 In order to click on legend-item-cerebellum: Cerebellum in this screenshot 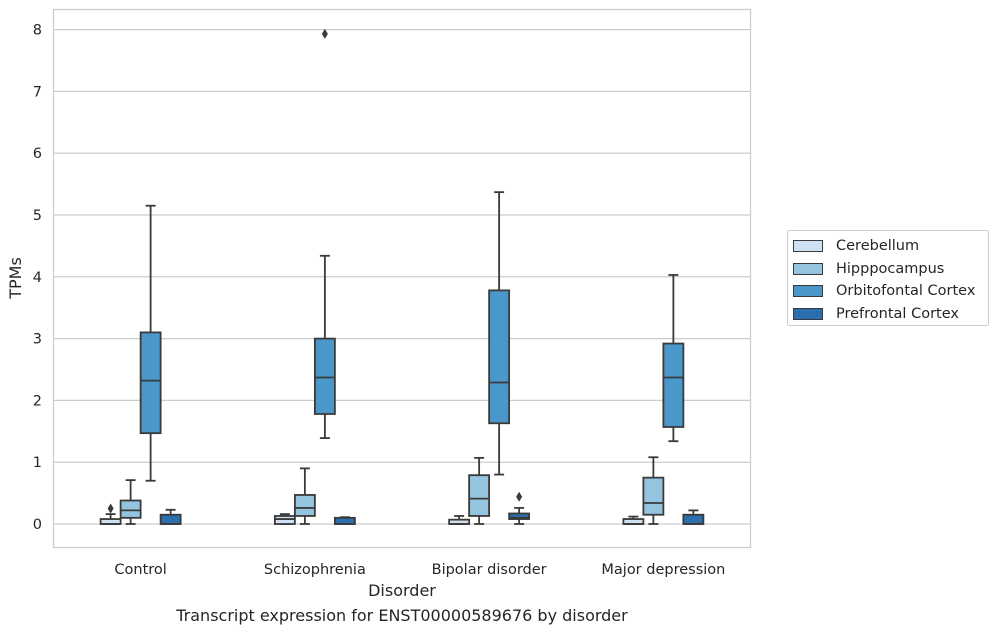, I will do `click(890, 246)`.